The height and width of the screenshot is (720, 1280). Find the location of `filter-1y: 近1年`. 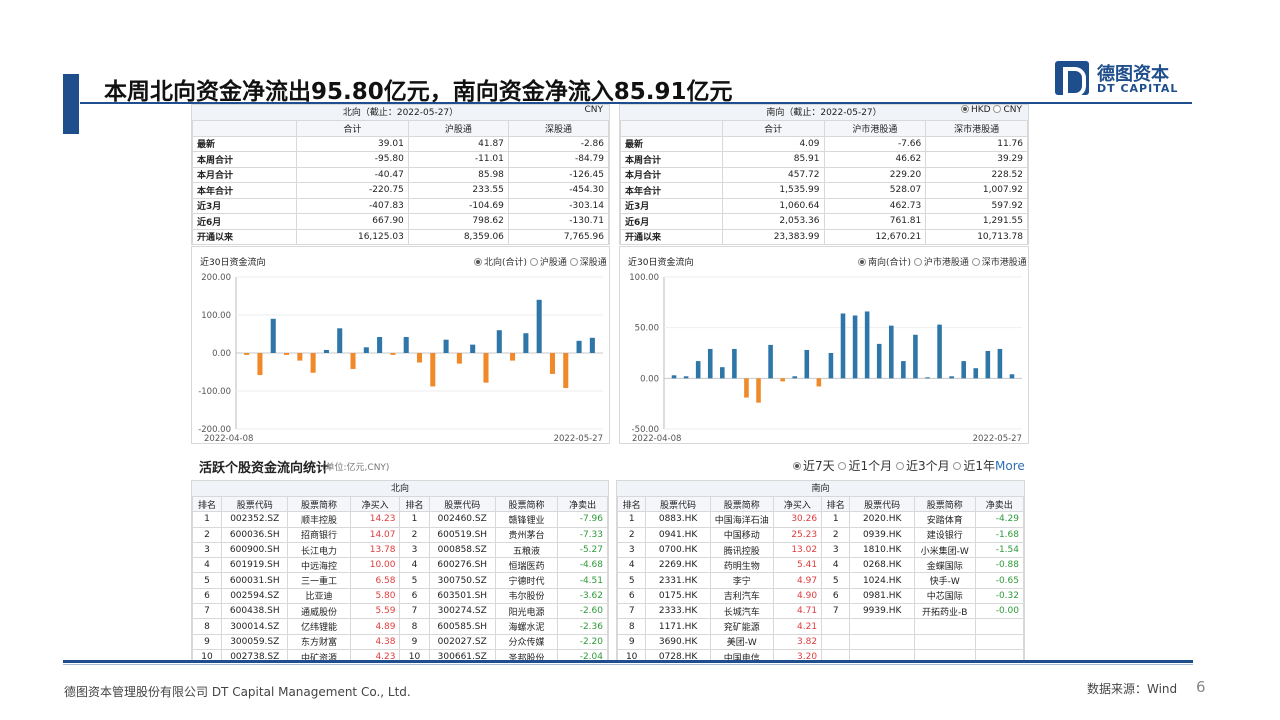

filter-1y: 近1年 is located at coordinates (979, 466).